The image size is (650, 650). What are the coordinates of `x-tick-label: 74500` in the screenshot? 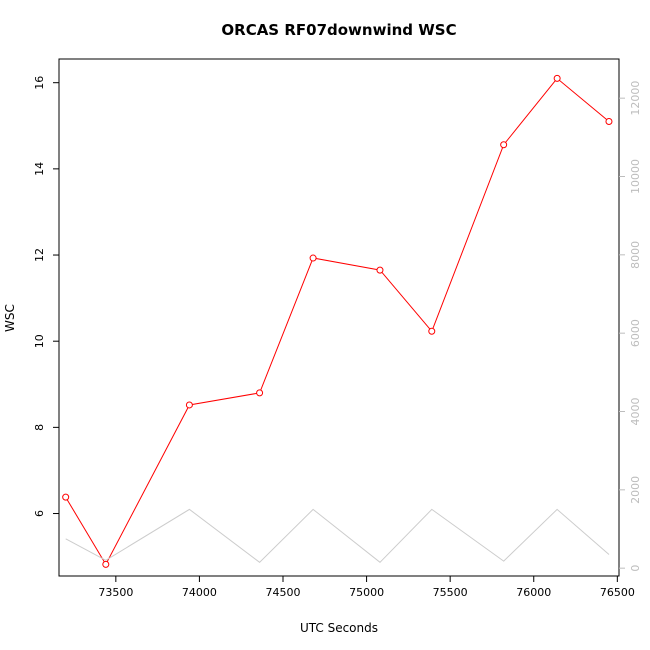 It's located at (283, 592).